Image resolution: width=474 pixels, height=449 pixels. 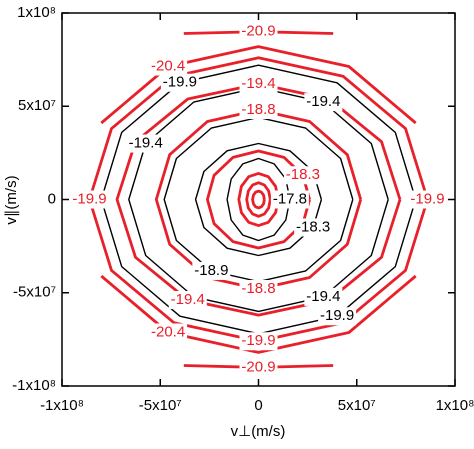 I want to click on x-tick-label: 1x10⁸, so click(x=455, y=405).